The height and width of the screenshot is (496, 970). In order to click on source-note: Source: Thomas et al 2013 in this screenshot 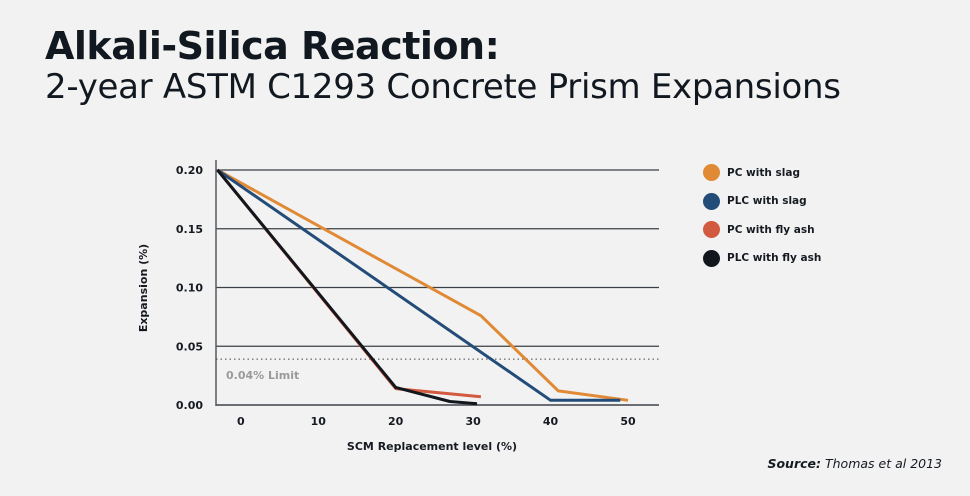, I will do `click(854, 463)`.